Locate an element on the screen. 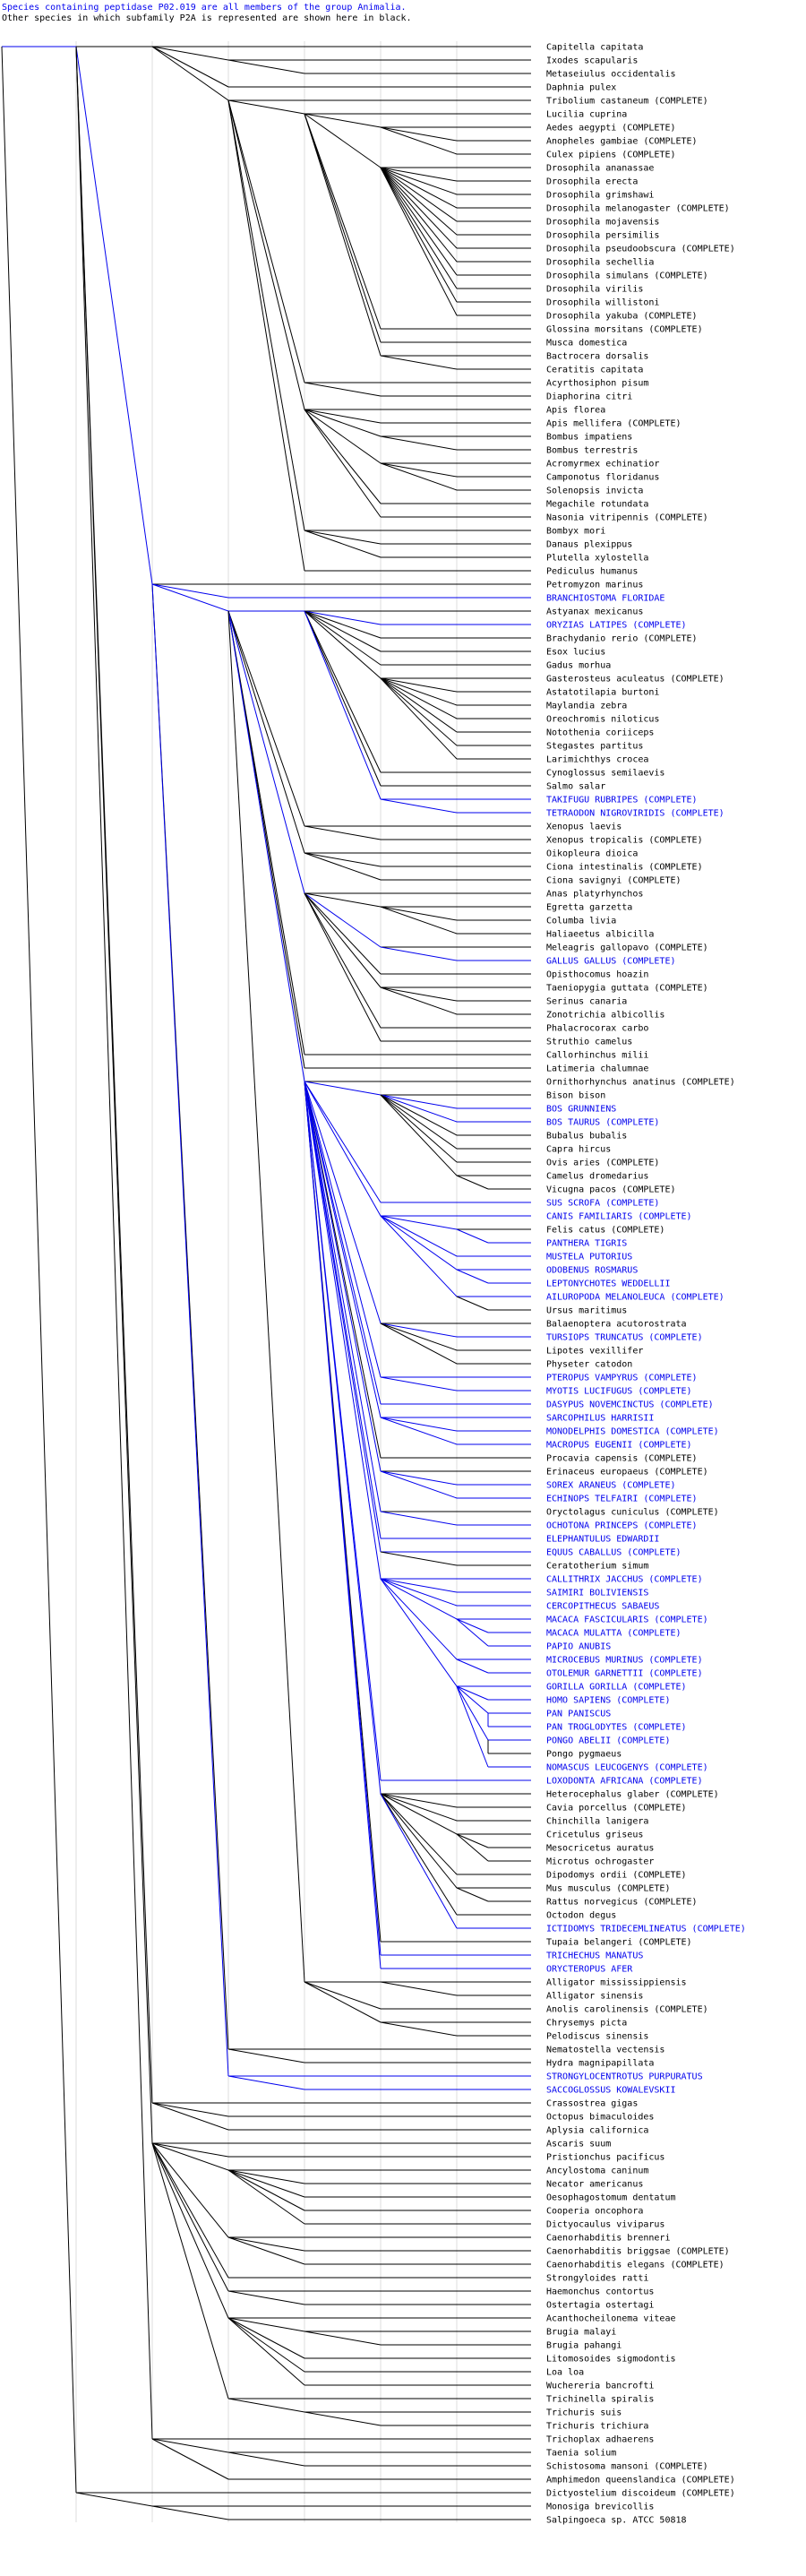  species-label: Glossina morsitans (COMPLETE) is located at coordinates (625, 330).